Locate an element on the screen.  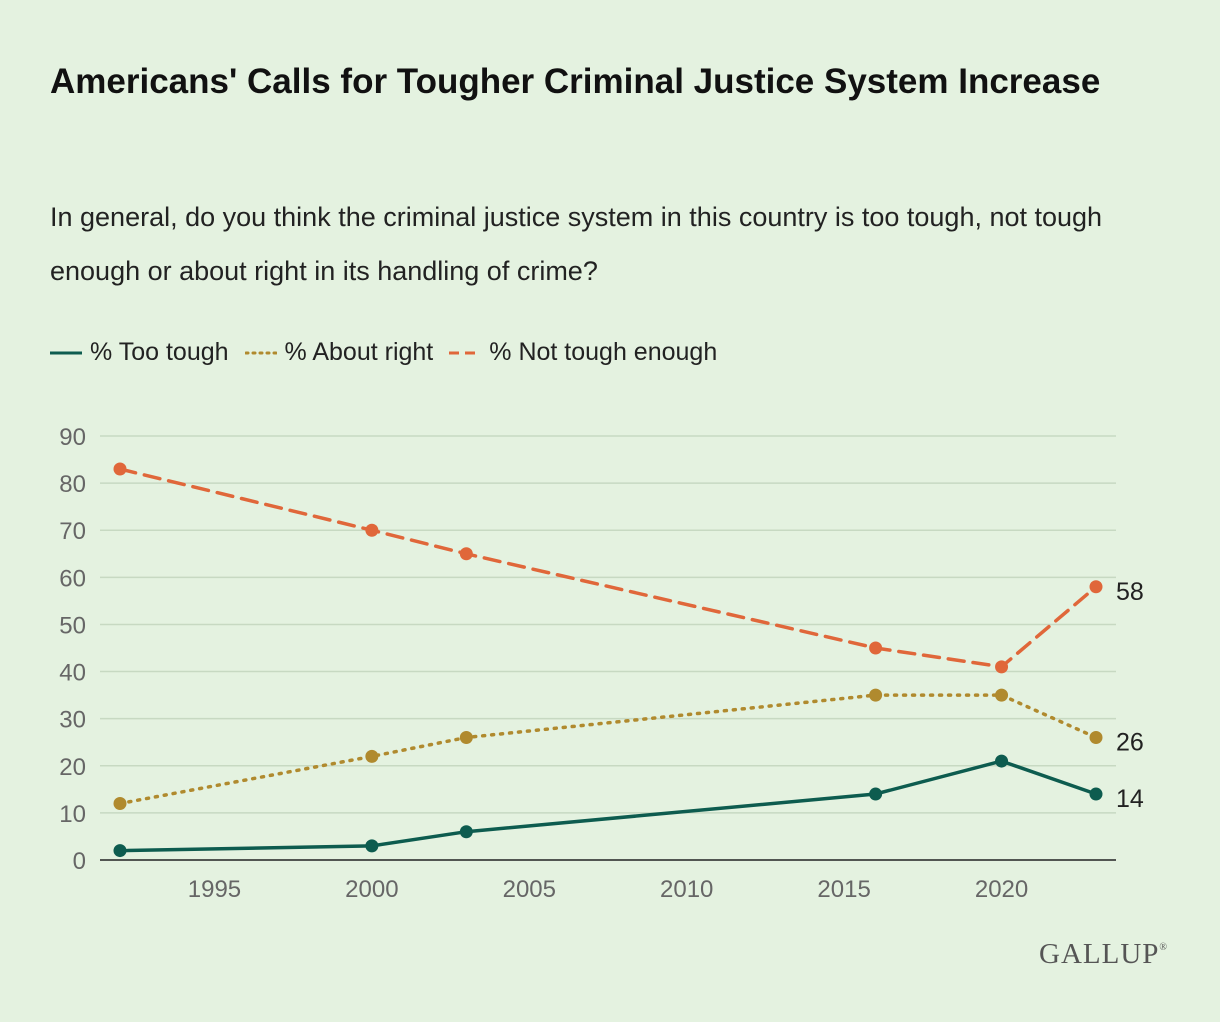
y-axis-ticks: 0 10 20 30 40 50 60 70 80 90 is located at coordinates (72, 649).